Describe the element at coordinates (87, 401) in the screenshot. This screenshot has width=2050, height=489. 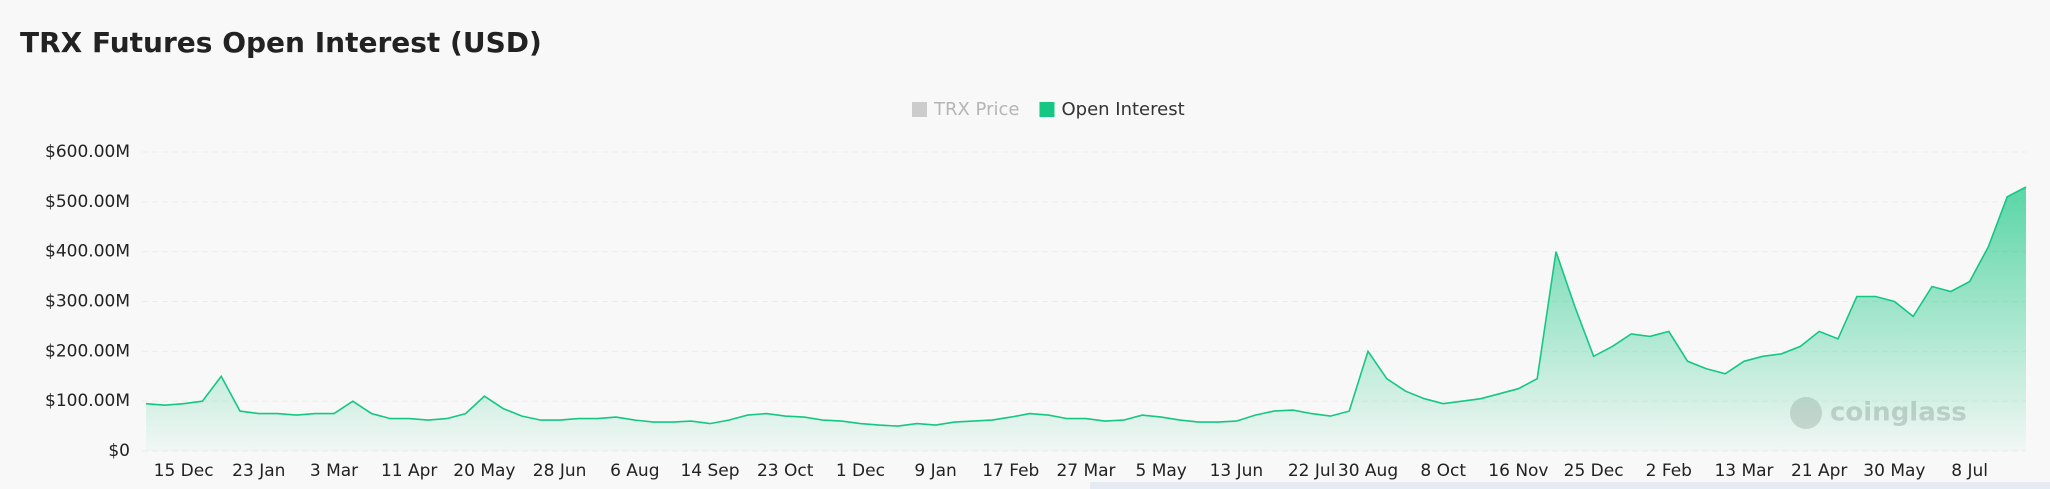
I see `y-tick-label: $100.00M` at that location.